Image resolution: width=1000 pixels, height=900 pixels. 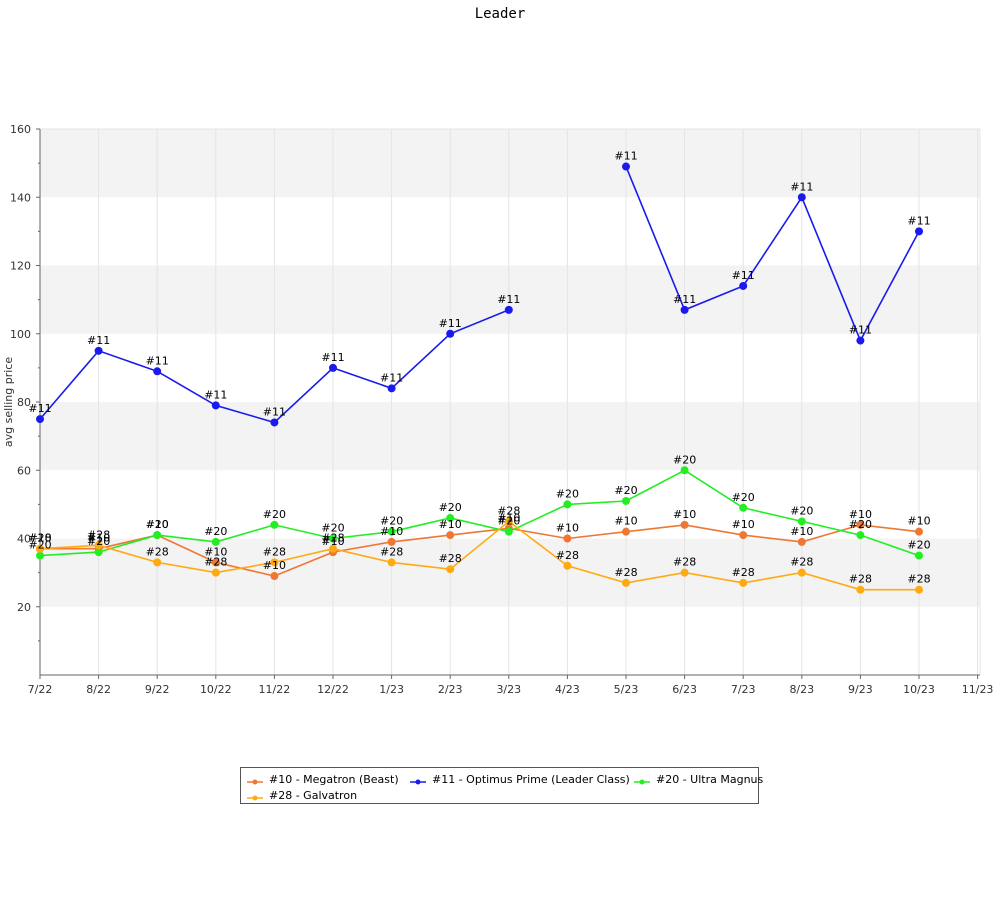 What do you see at coordinates (531, 779) in the screenshot?
I see `legend-label: #11 - Optimus Prime (Leader Class)` at bounding box center [531, 779].